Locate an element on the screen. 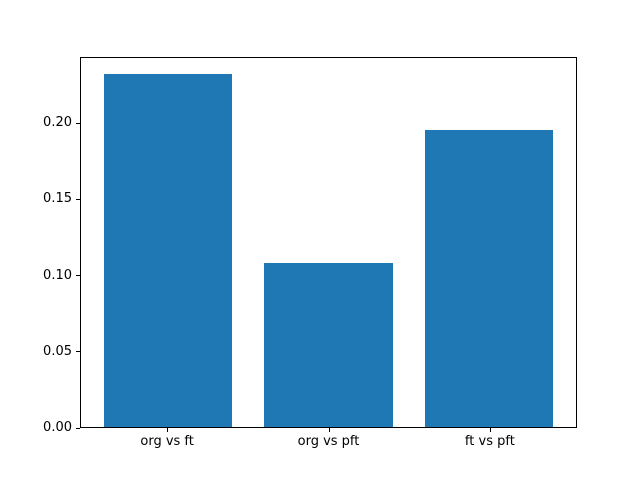  bar-ft-vs-pft is located at coordinates (489, 278).